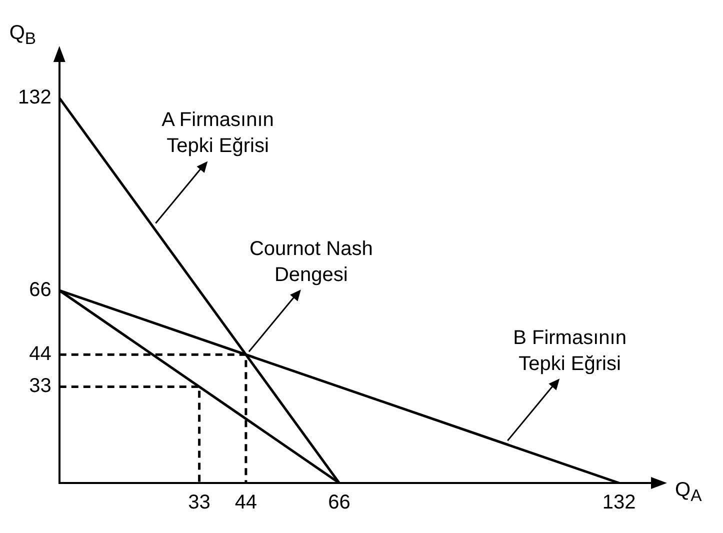  I want to click on x-tick-label: 33, so click(199, 503).